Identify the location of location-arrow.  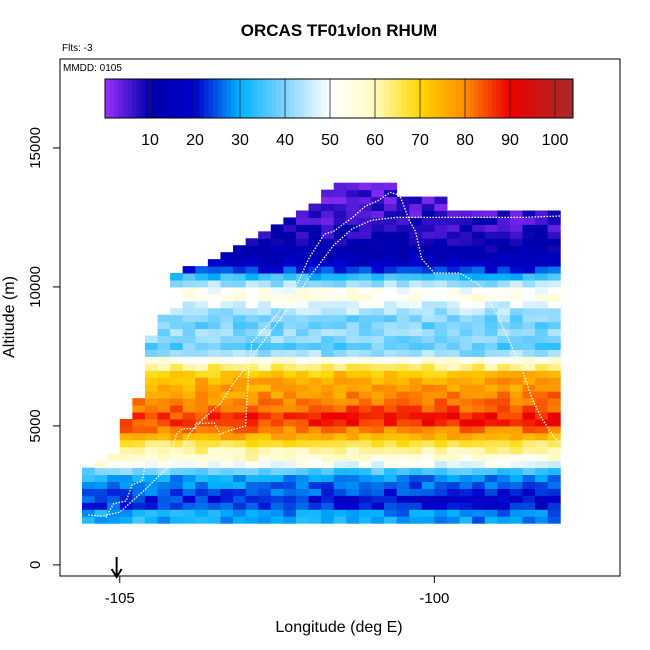
(116, 568).